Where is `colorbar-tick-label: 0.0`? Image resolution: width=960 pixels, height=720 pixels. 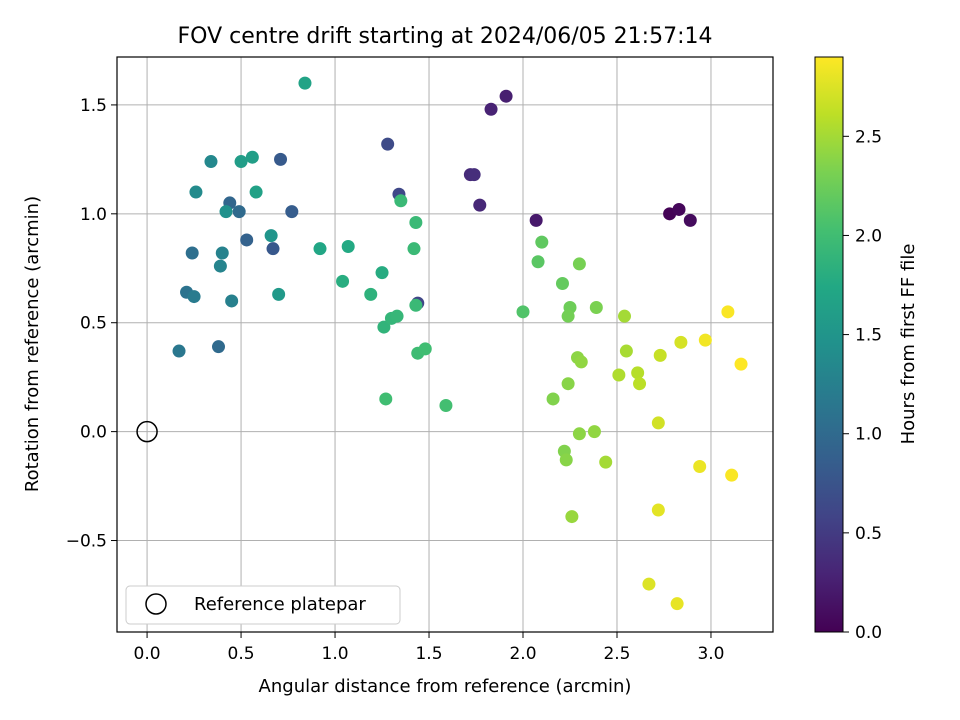 colorbar-tick-label: 0.0 is located at coordinates (868, 633).